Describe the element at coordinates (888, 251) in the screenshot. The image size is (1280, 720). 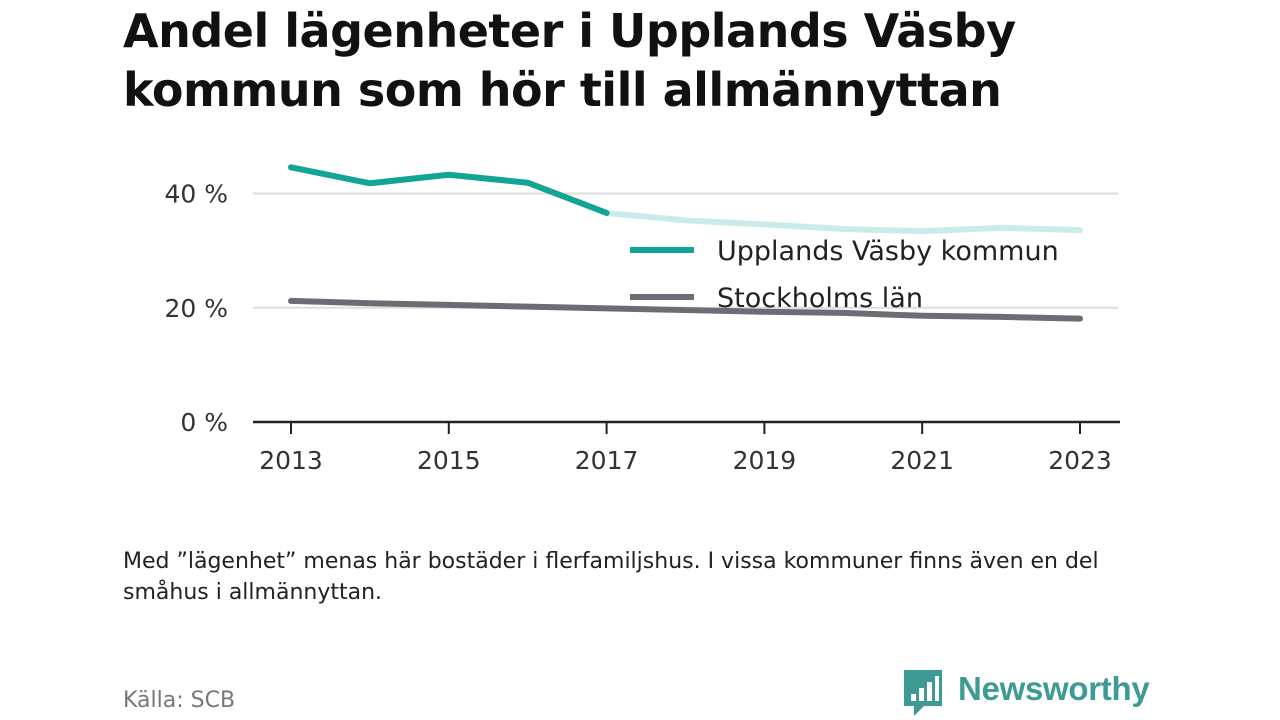
I see `legend-item-upplands-vasby-label: Upplands Väsby kommun` at that location.